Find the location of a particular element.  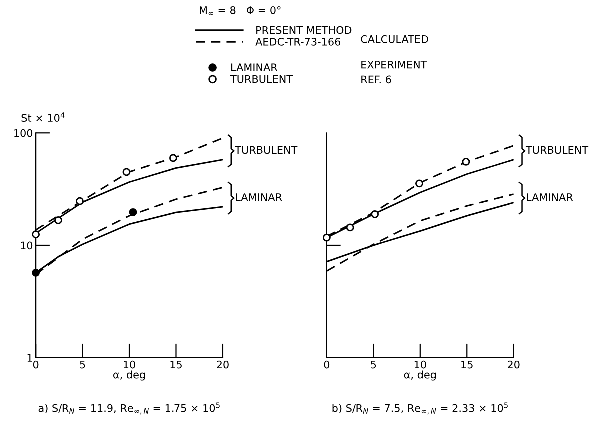

legend-label: AEDC-TR-73-166 is located at coordinates (298, 42).